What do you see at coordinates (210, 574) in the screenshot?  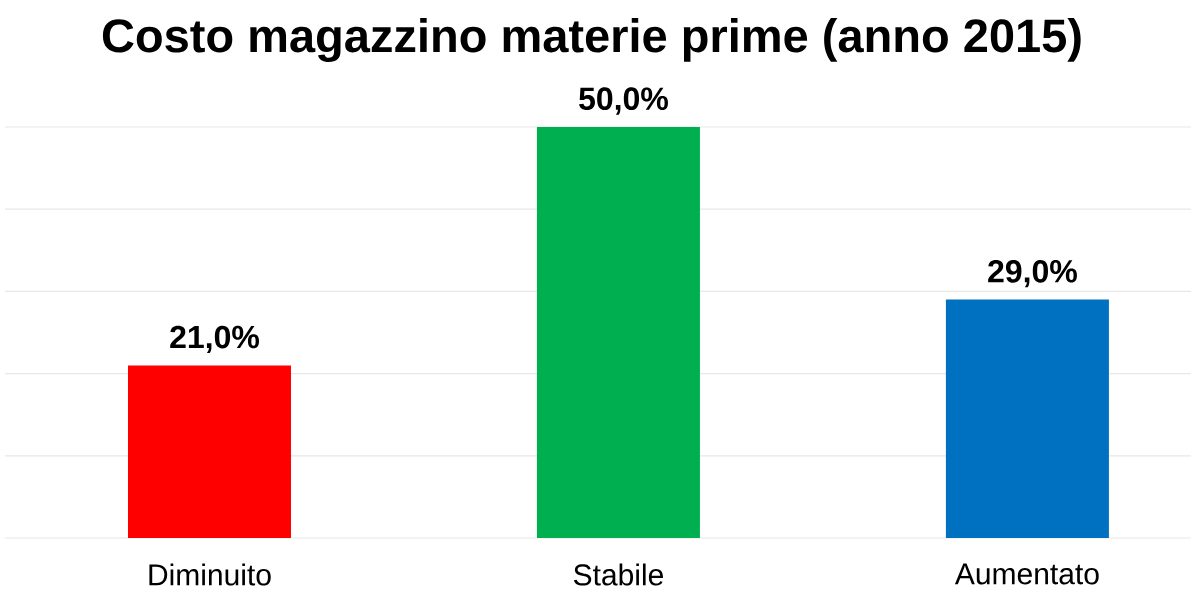 I see `x-tick-label: Diminuito` at bounding box center [210, 574].